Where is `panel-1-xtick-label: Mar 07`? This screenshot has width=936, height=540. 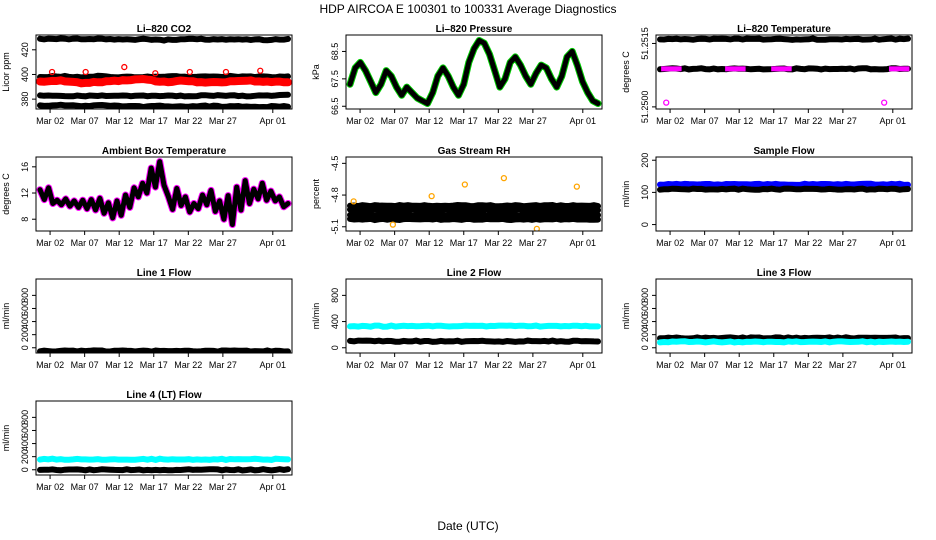 panel-1-xtick-label: Mar 07 is located at coordinates (85, 121).